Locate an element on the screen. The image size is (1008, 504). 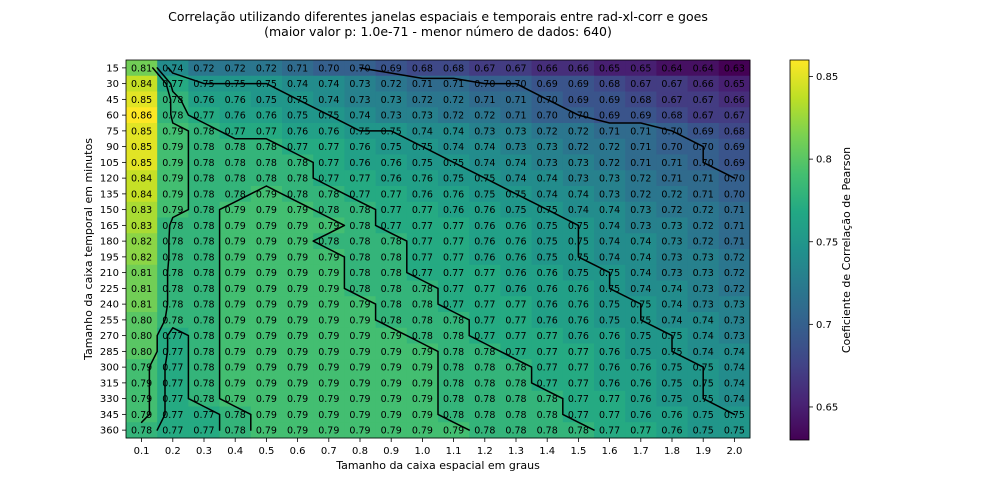
y-tick-label: 120 is located at coordinates (109, 179).